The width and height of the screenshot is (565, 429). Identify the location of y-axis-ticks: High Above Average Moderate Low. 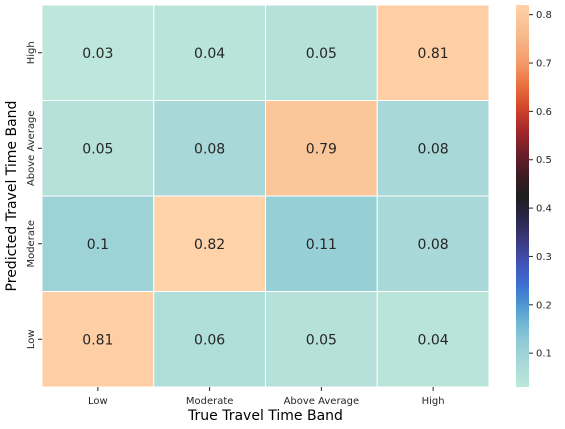
(34, 195).